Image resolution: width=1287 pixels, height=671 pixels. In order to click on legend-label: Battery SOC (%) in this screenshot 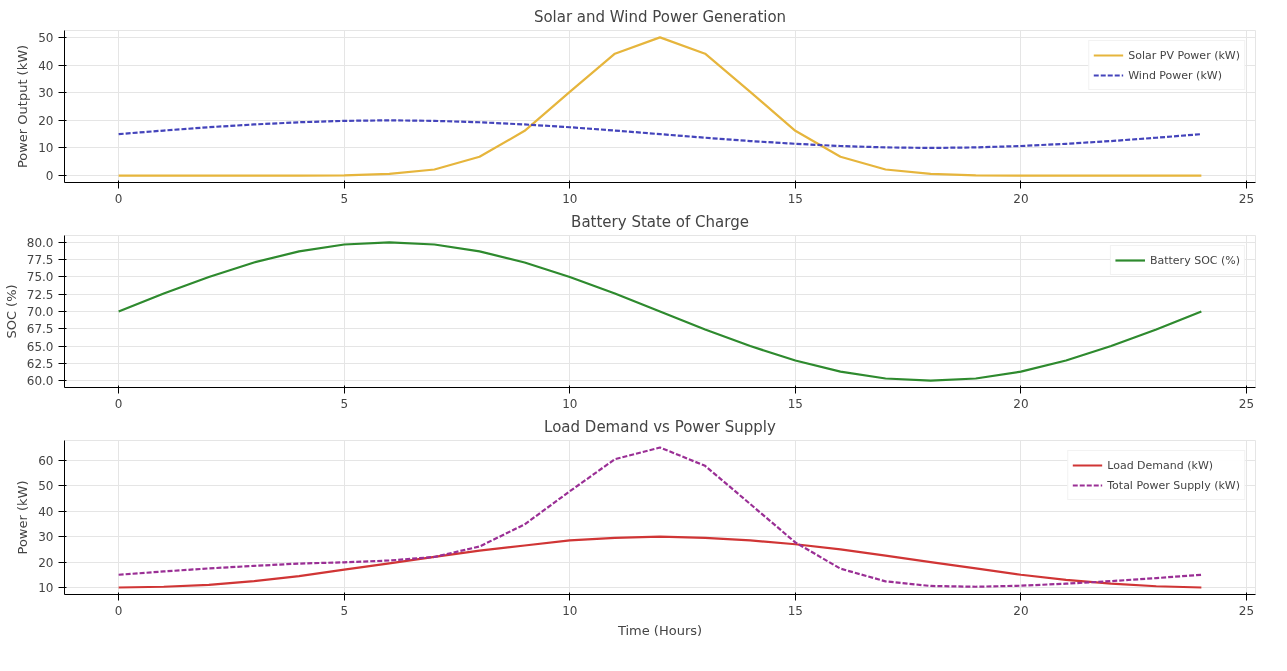, I will do `click(1194, 260)`.